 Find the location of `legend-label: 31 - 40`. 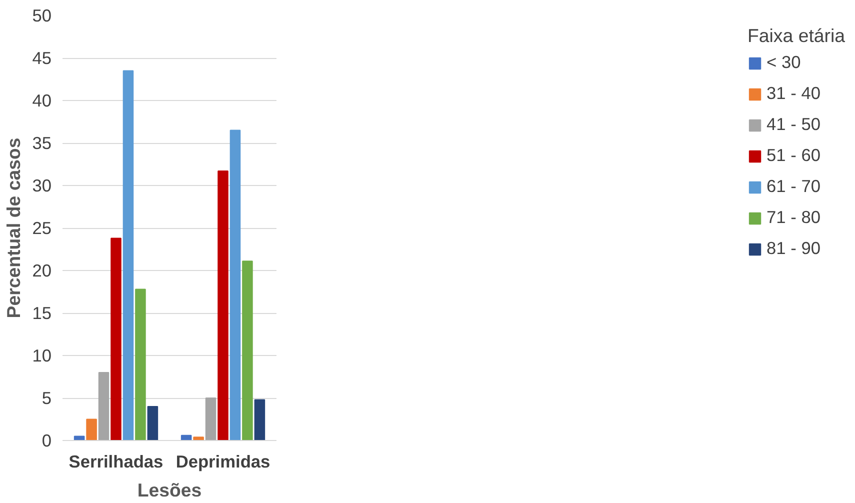

legend-label: 31 - 40 is located at coordinates (793, 93).